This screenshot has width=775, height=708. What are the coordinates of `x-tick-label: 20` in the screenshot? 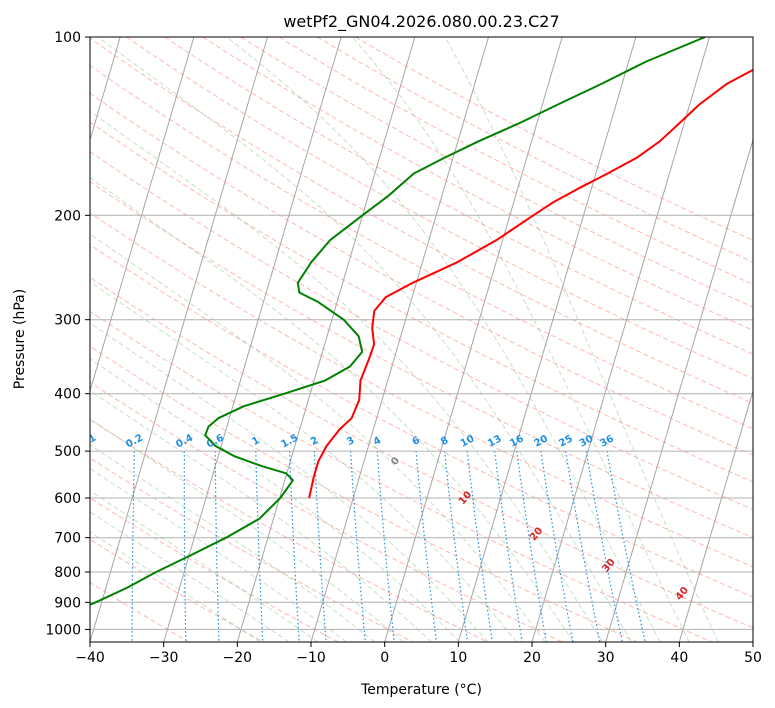 It's located at (532, 658).